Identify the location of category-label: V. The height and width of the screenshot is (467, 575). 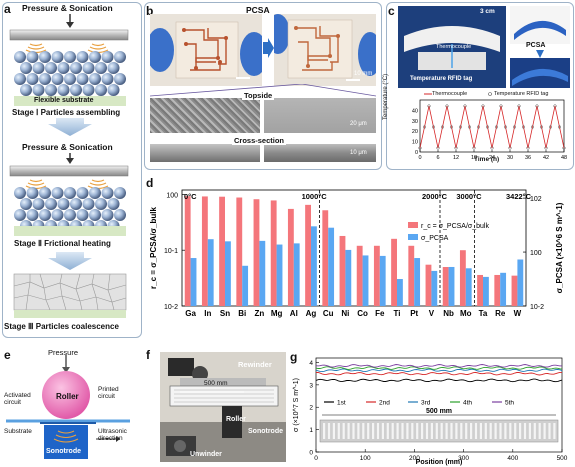
(432, 313).